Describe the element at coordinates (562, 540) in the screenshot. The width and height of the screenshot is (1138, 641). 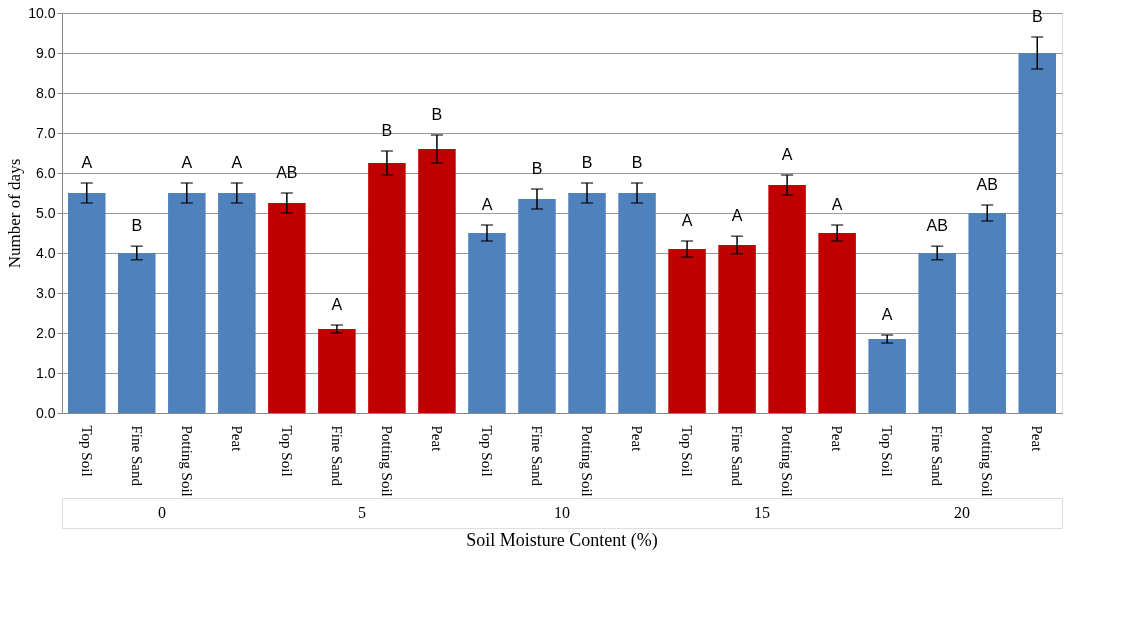
I see `x-axis-title: Soil Moisture Content (%)` at that location.